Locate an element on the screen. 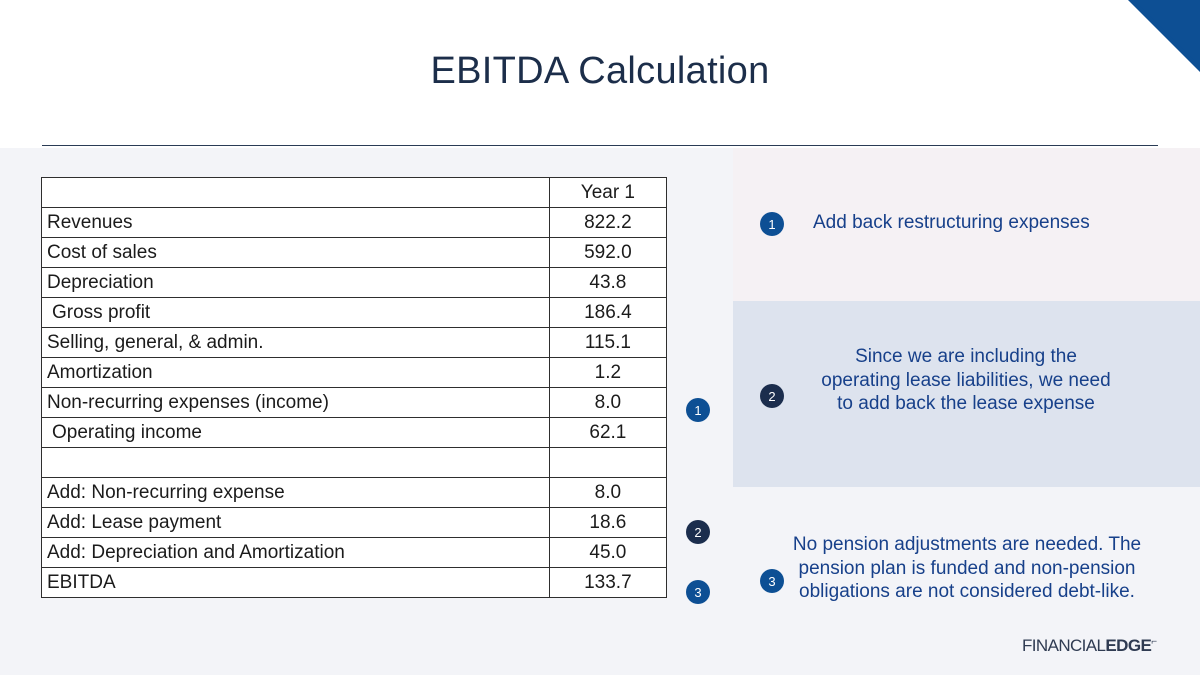  row-label: Amortization is located at coordinates (295, 372).